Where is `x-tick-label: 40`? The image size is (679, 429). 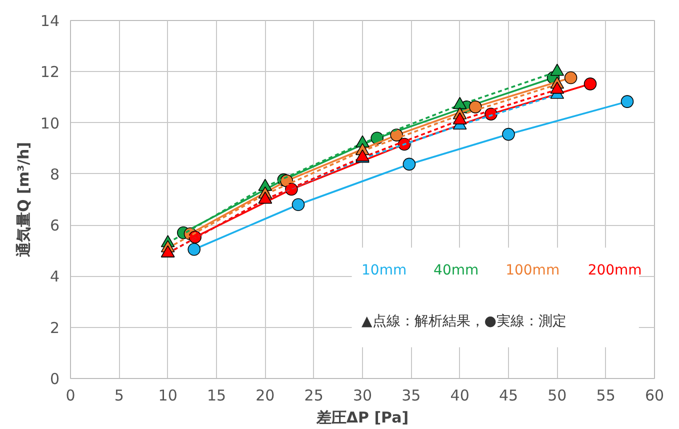 x-tick-label: 40 is located at coordinates (460, 395).